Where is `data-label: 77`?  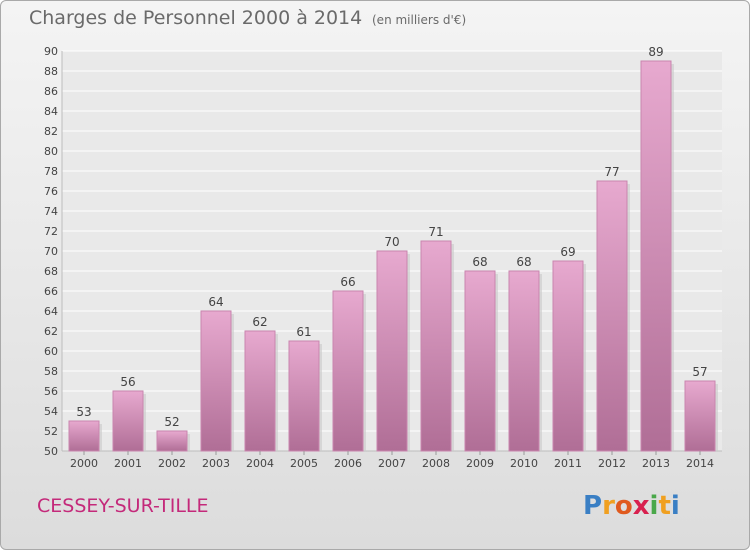 data-label: 77 is located at coordinates (611, 172).